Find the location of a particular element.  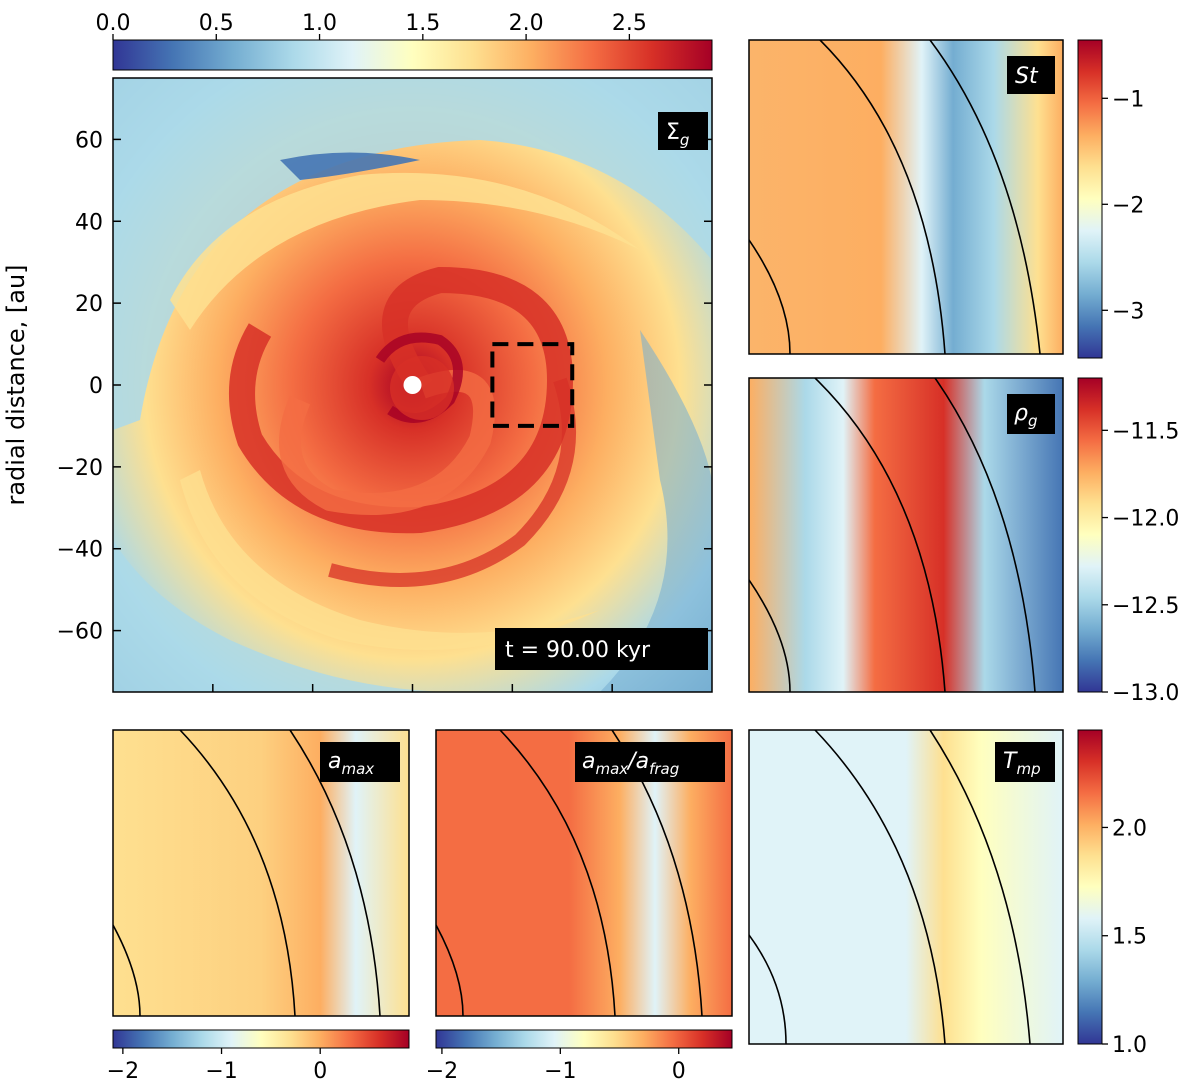

st-badge: St is located at coordinates (1031, 75).